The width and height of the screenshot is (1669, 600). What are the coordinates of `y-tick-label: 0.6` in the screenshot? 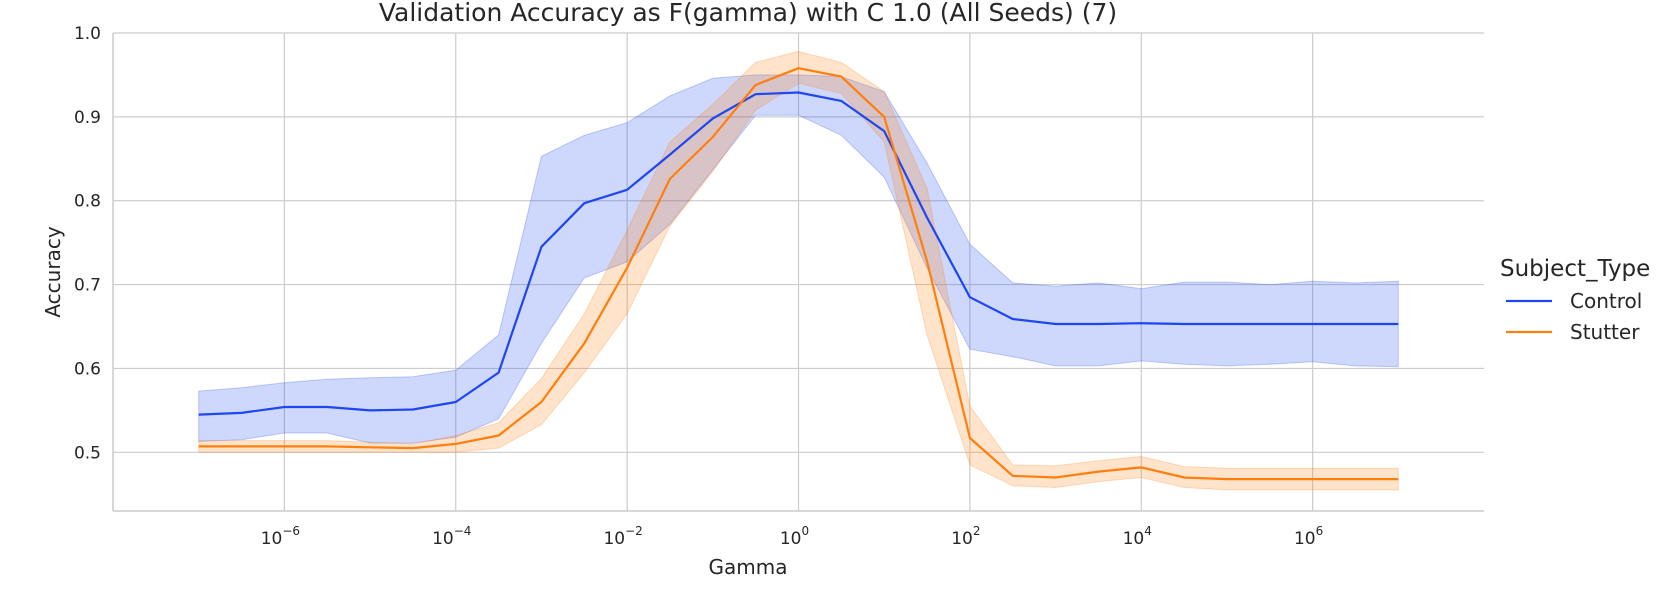 It's located at (87, 369).